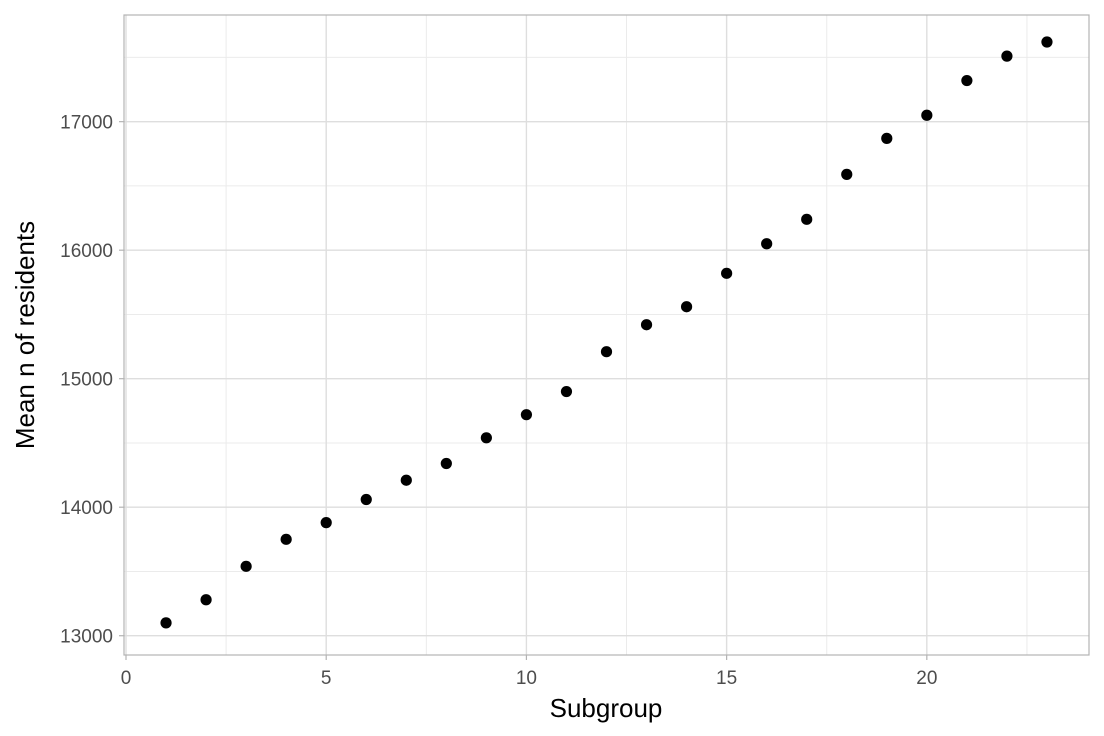 The width and height of the screenshot is (1104, 736). What do you see at coordinates (926, 678) in the screenshot?
I see `x-tick-label: 20` at bounding box center [926, 678].